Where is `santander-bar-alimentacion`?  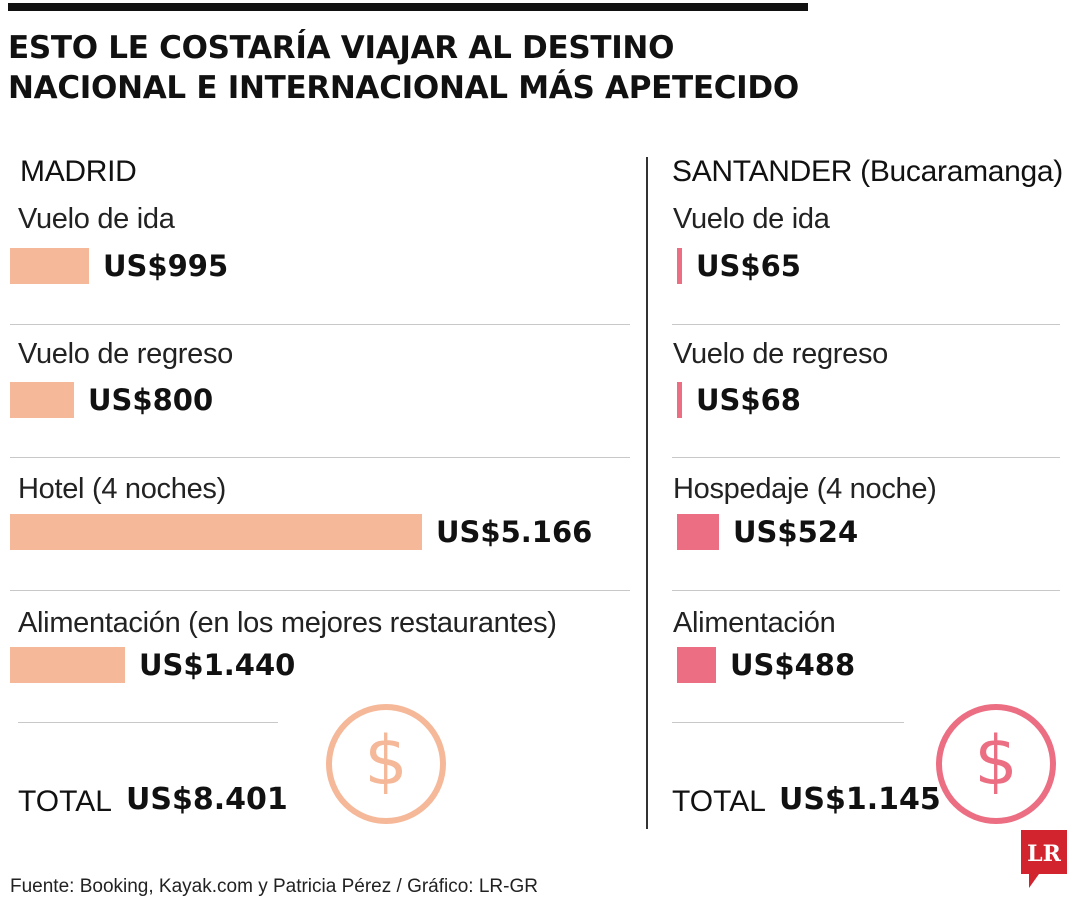
santander-bar-alimentacion is located at coordinates (696, 665).